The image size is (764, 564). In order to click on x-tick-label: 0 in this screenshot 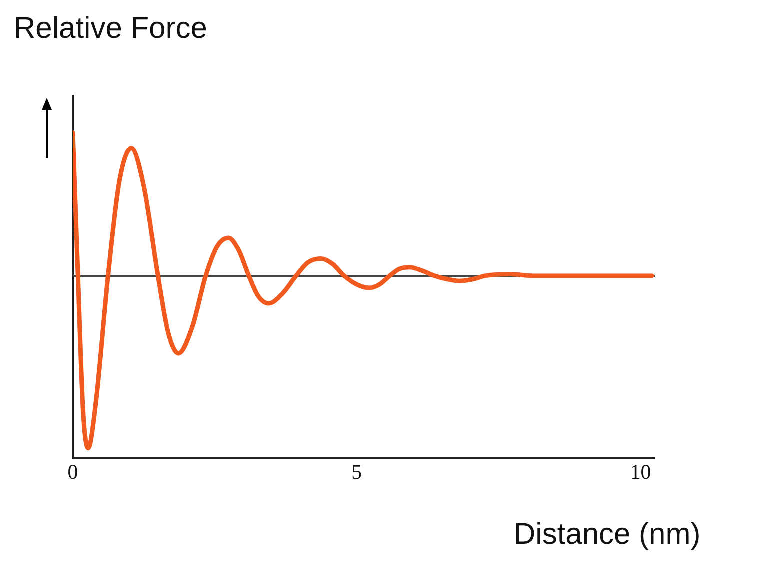, I will do `click(73, 472)`.